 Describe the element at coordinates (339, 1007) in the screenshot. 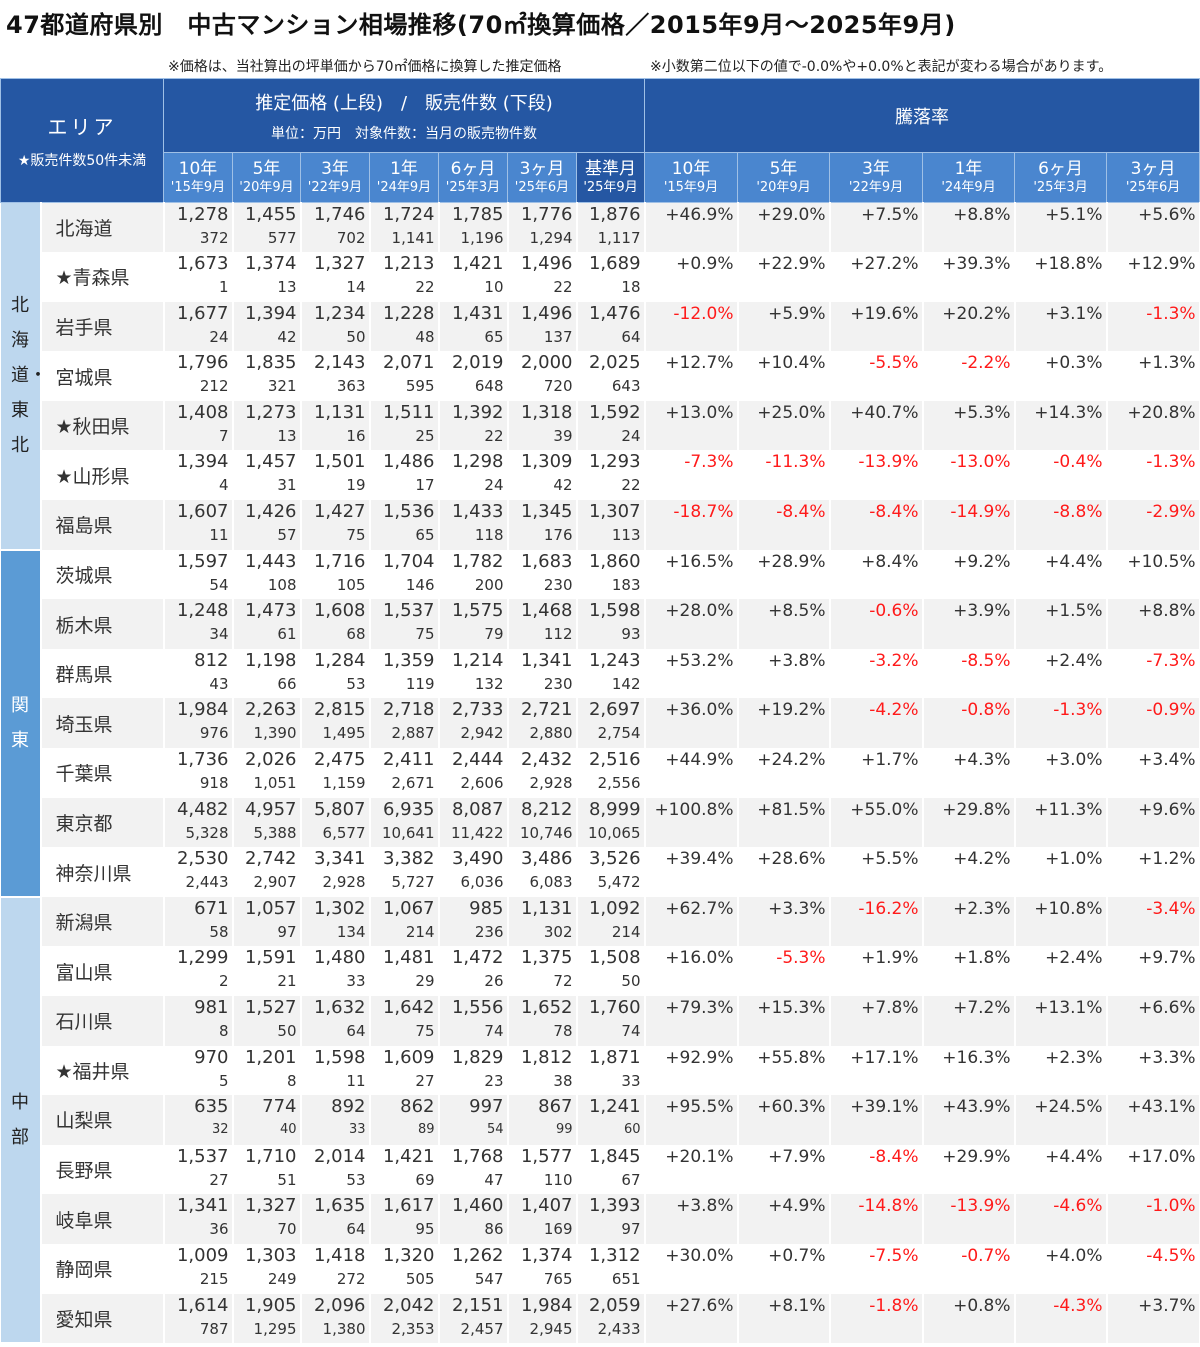

I see `price-value: 1,632` at that location.